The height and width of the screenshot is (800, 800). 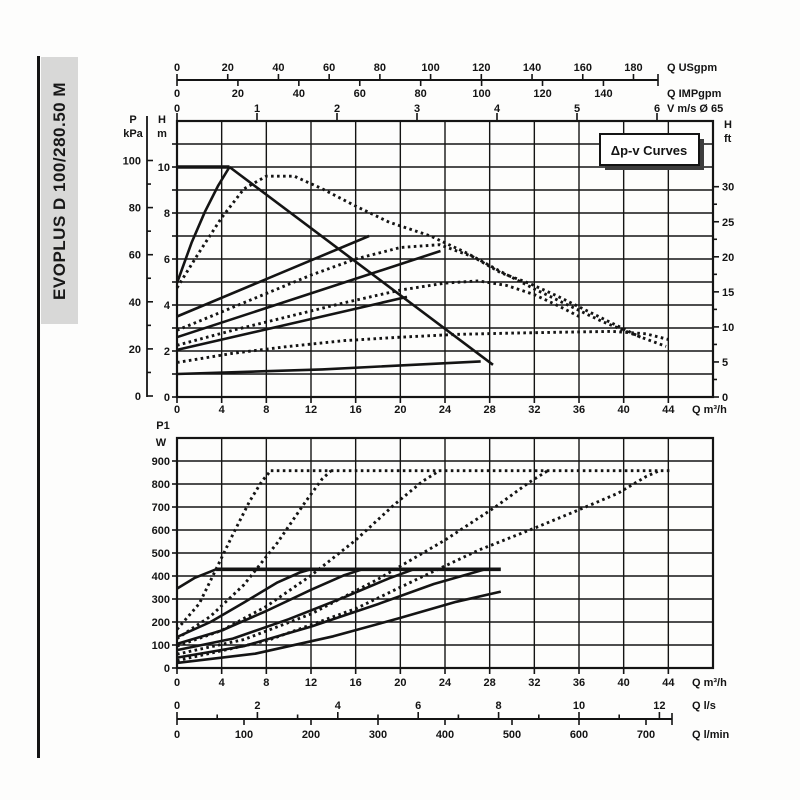 I want to click on tick-label: 24, so click(x=445, y=410).